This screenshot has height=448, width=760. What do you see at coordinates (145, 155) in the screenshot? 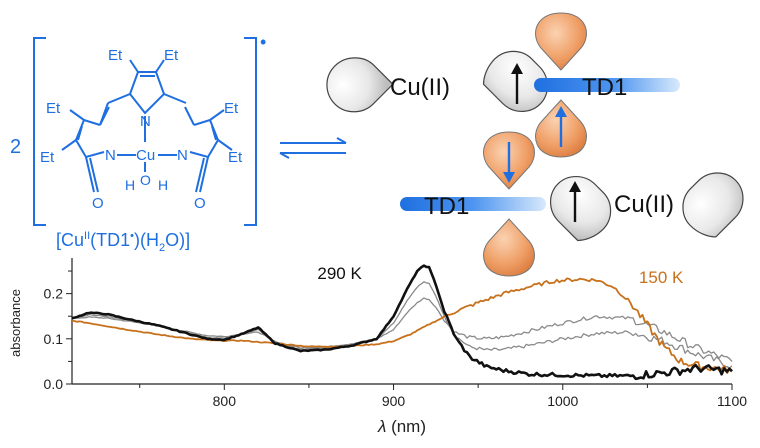
I see `copper-atom: Cu` at bounding box center [145, 155].